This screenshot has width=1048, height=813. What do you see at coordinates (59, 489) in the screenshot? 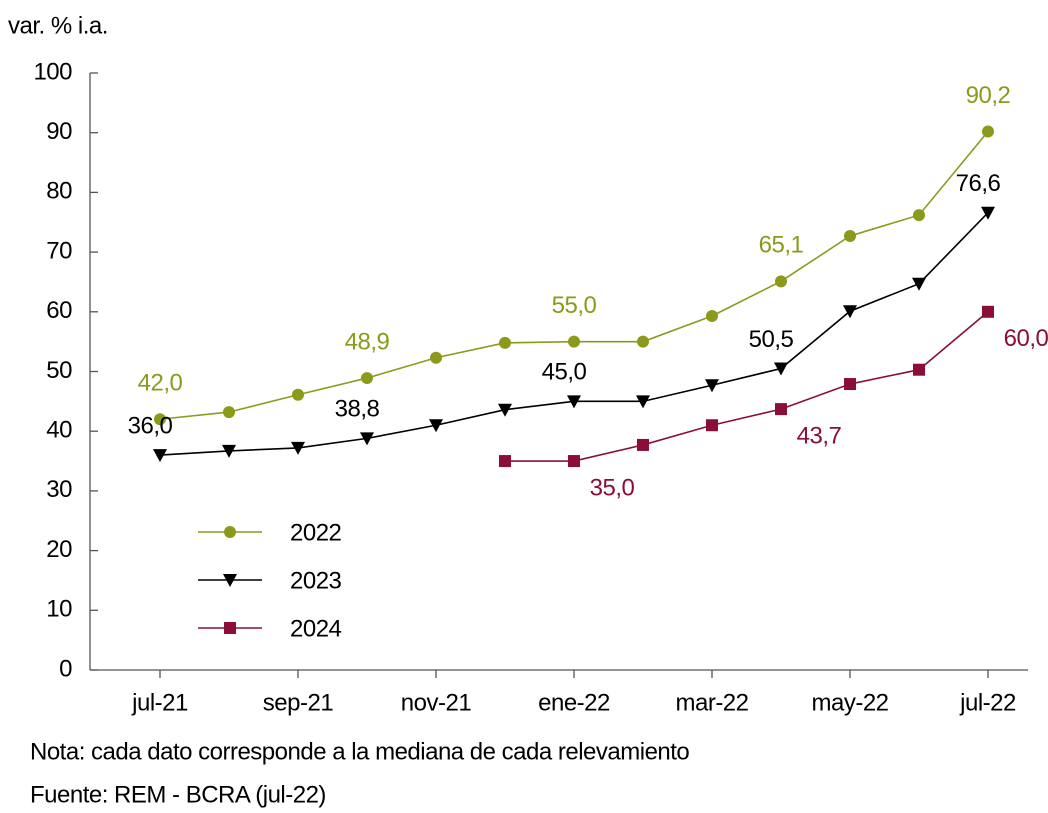
I see `y-tick-label: 30` at bounding box center [59, 489].